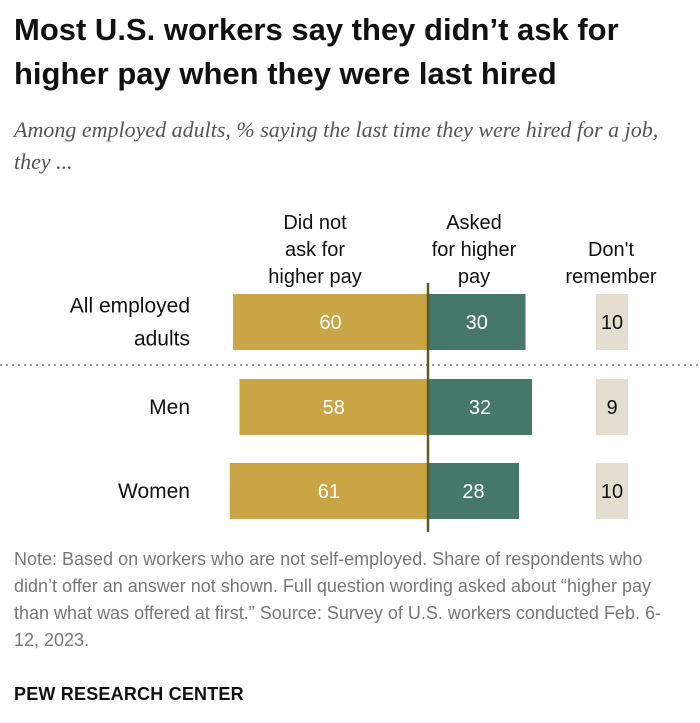  I want to click on data-label-dont-remember-1: 9, so click(611, 408).